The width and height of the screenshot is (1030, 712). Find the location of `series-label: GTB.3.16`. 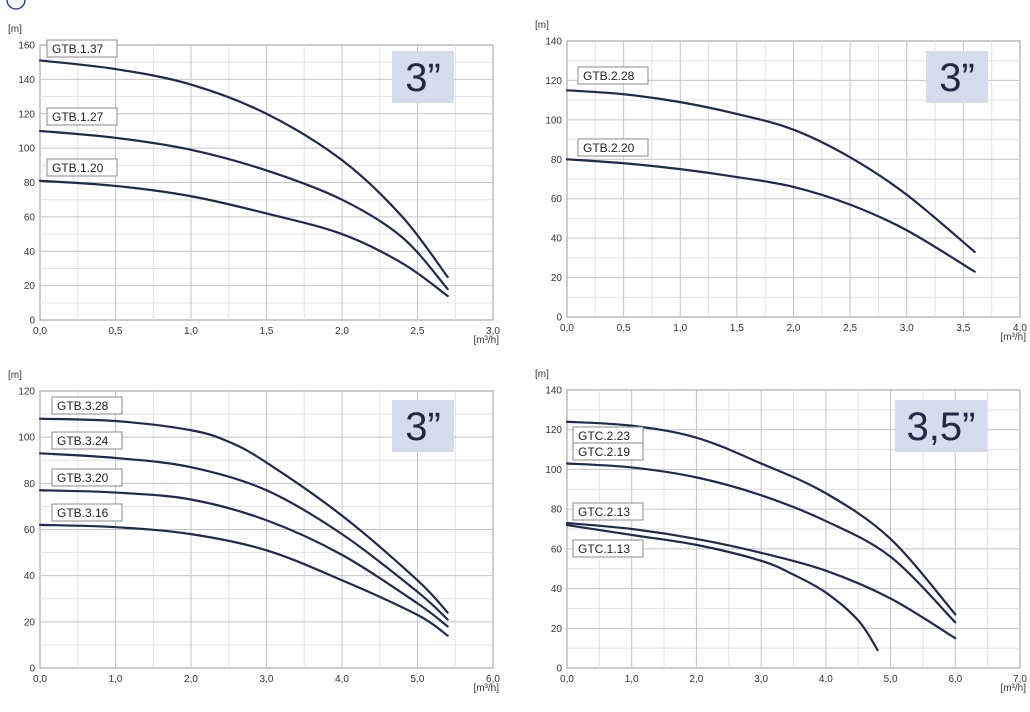

series-label: GTB.3.16 is located at coordinates (83, 513).